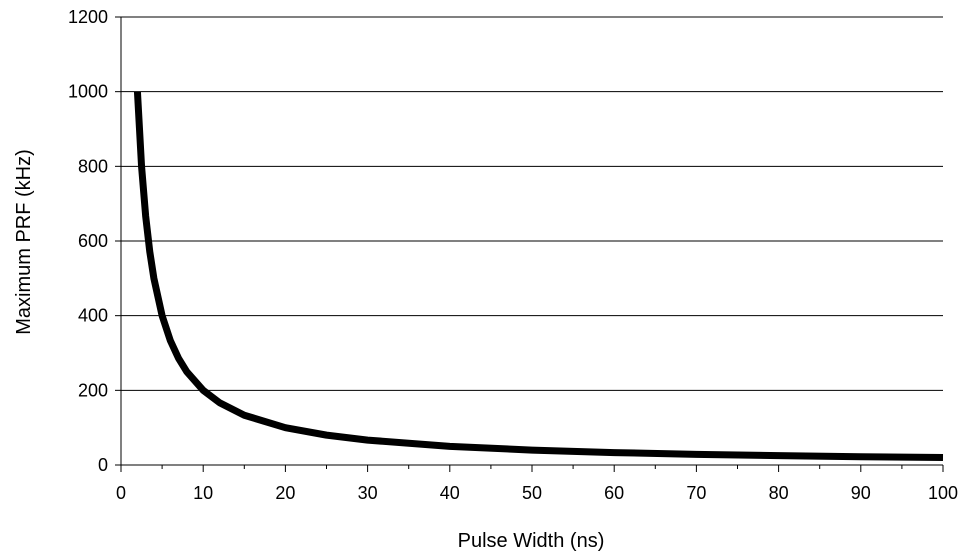 The width and height of the screenshot is (969, 554). What do you see at coordinates (93, 390) in the screenshot?
I see `y-tick-label-200: 200` at bounding box center [93, 390].